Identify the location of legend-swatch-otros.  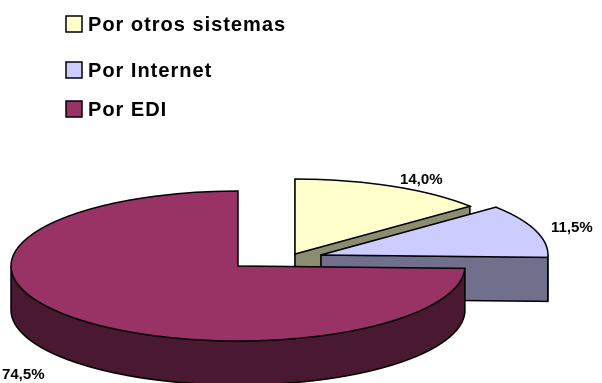
(74, 24).